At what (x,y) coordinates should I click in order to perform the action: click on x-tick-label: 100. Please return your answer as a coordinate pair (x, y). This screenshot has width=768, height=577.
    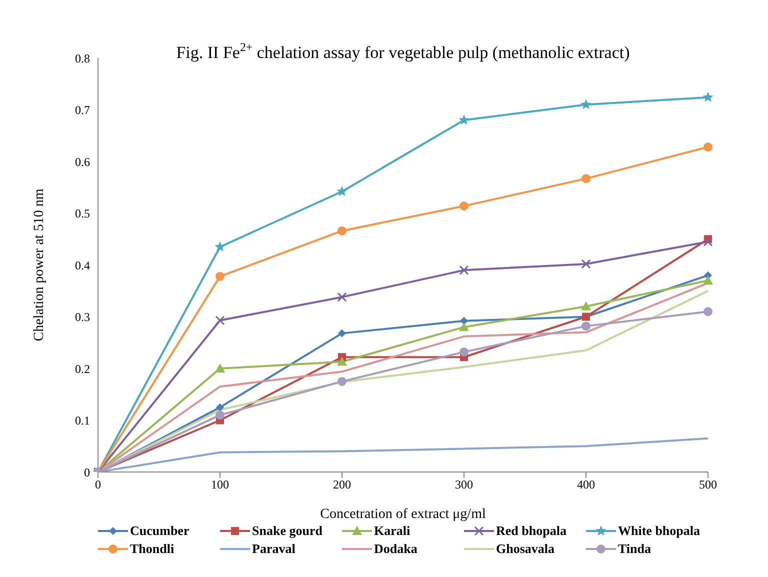
    Looking at the image, I should click on (220, 485).